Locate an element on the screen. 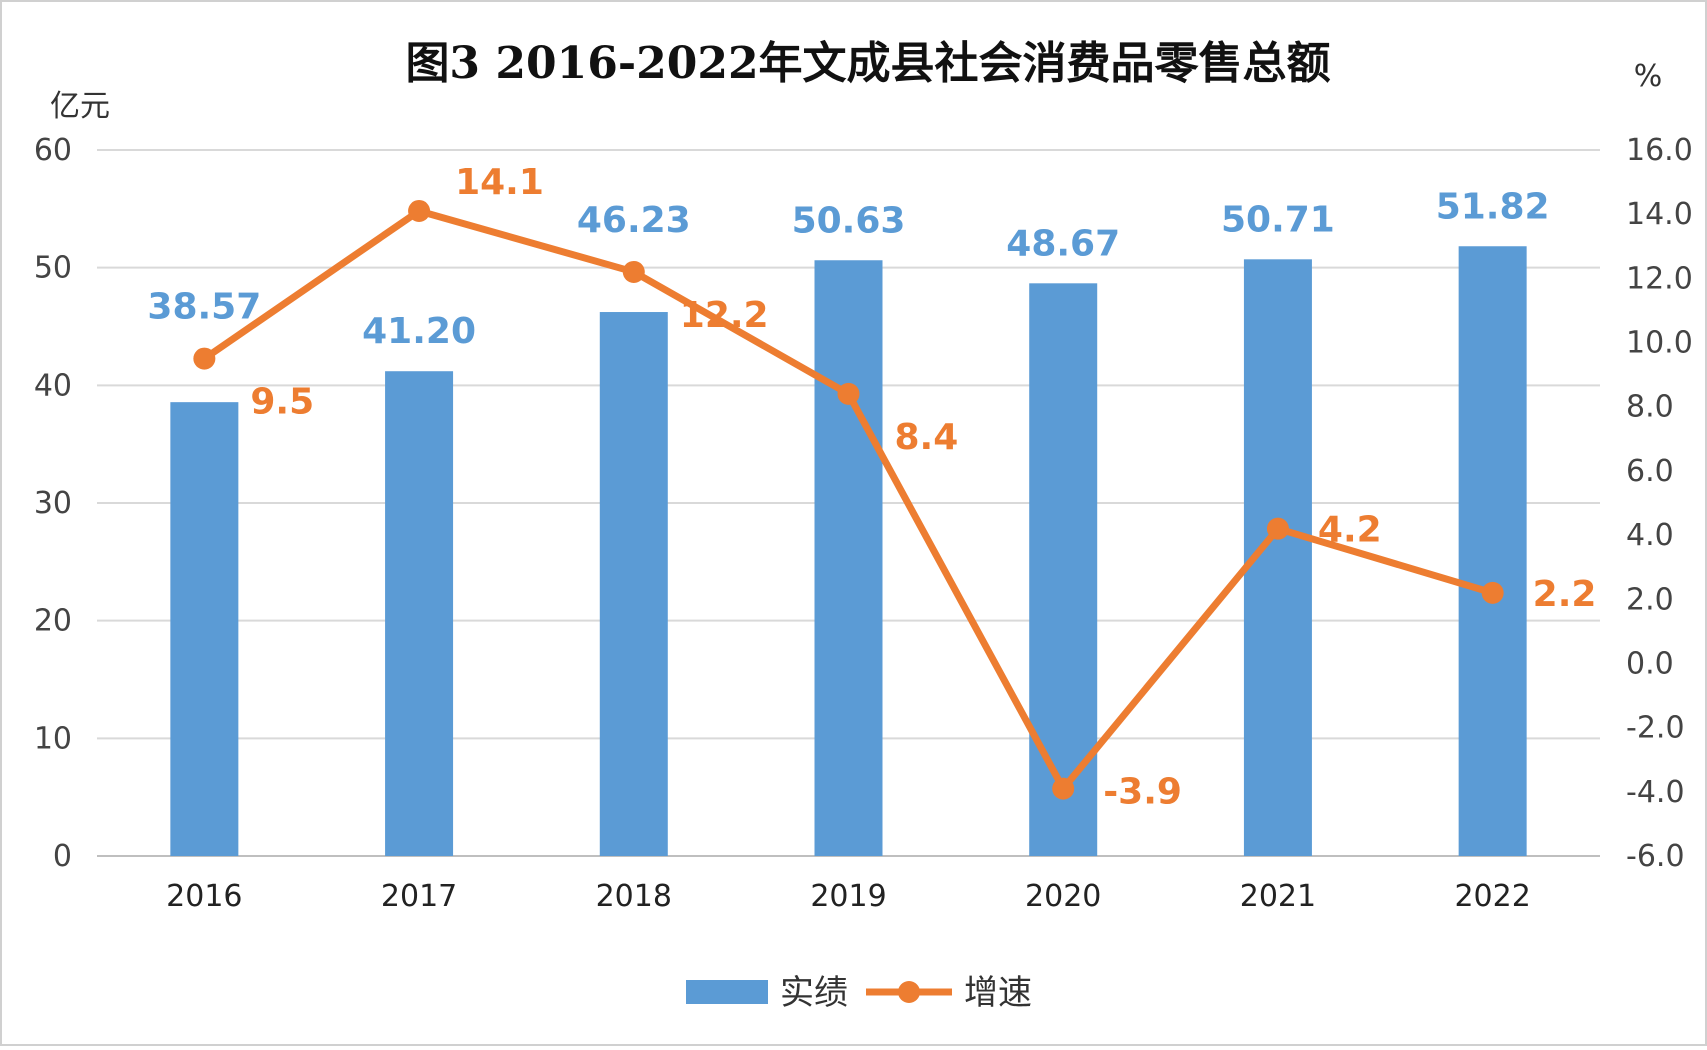 This screenshot has width=1707, height=1050. bar-data-label: 51.82 is located at coordinates (1493, 206).